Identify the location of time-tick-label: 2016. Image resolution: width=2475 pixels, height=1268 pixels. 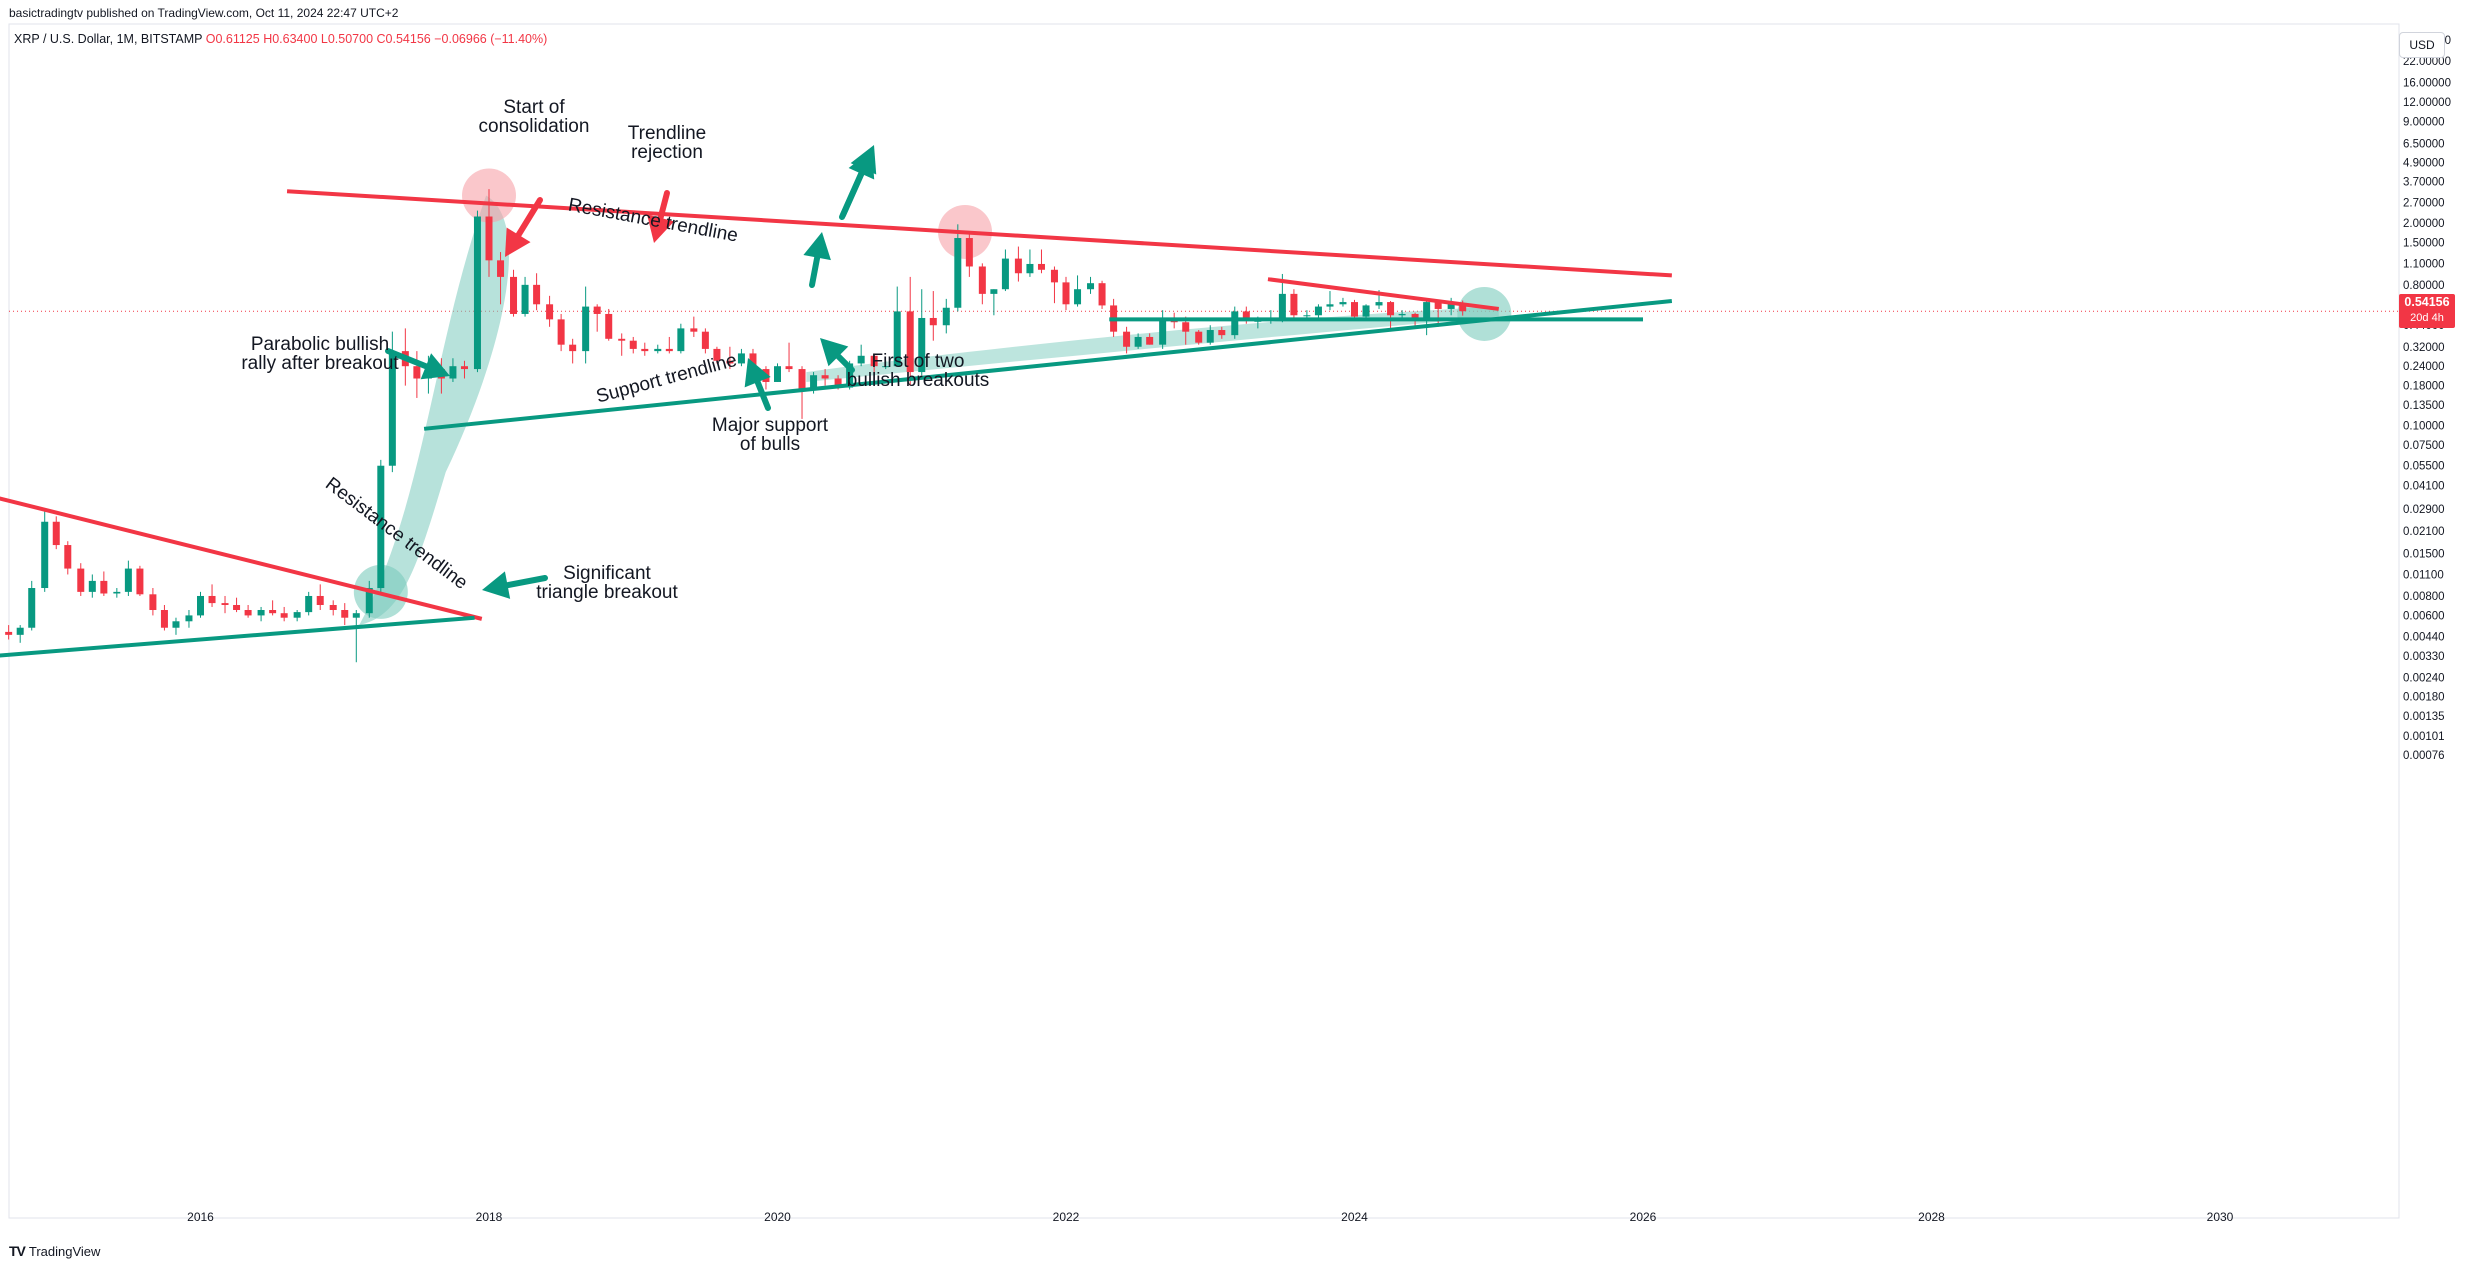
(200, 1217).